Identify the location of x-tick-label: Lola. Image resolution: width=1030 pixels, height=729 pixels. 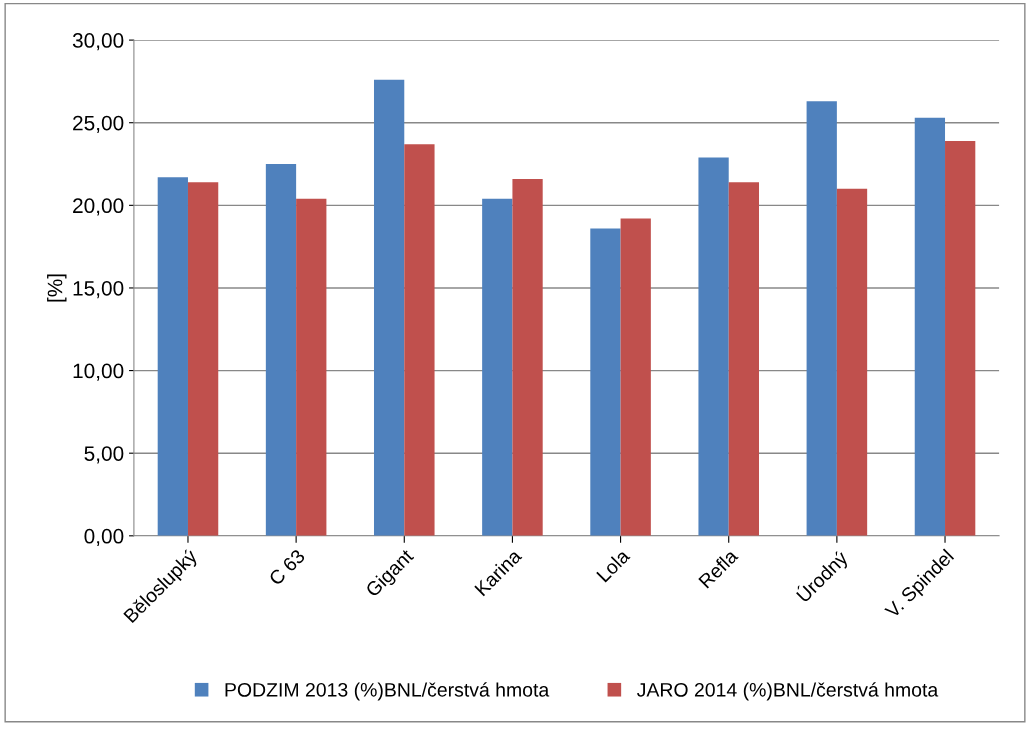
(613, 565).